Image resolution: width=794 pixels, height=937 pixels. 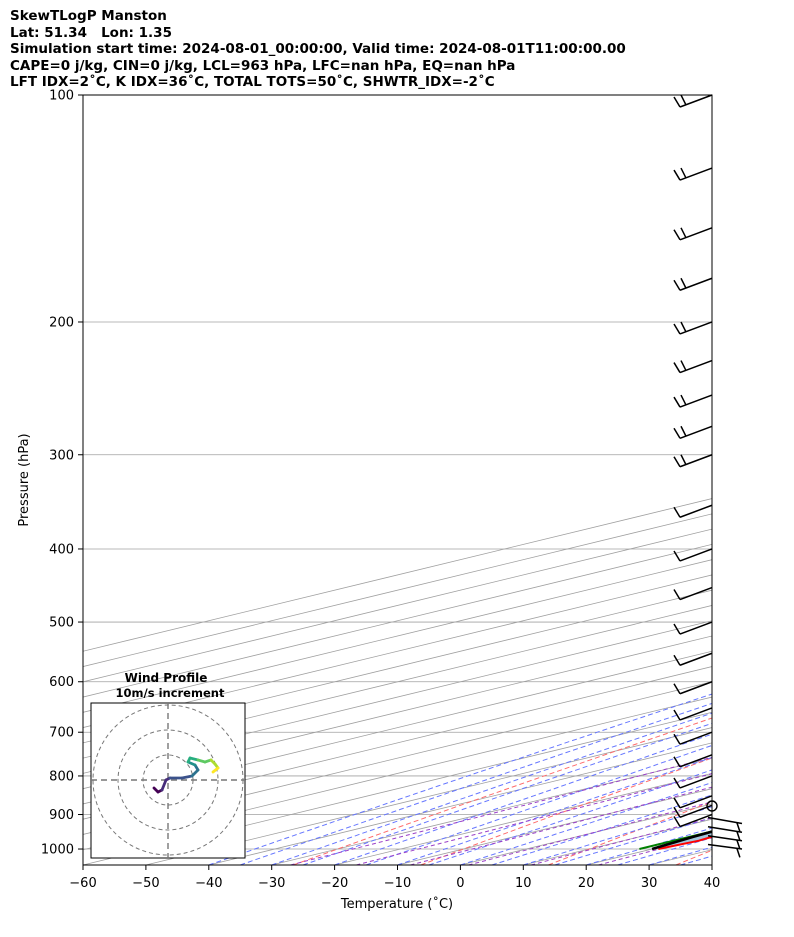 I want to click on y-tick-label: 800, so click(x=61, y=776).